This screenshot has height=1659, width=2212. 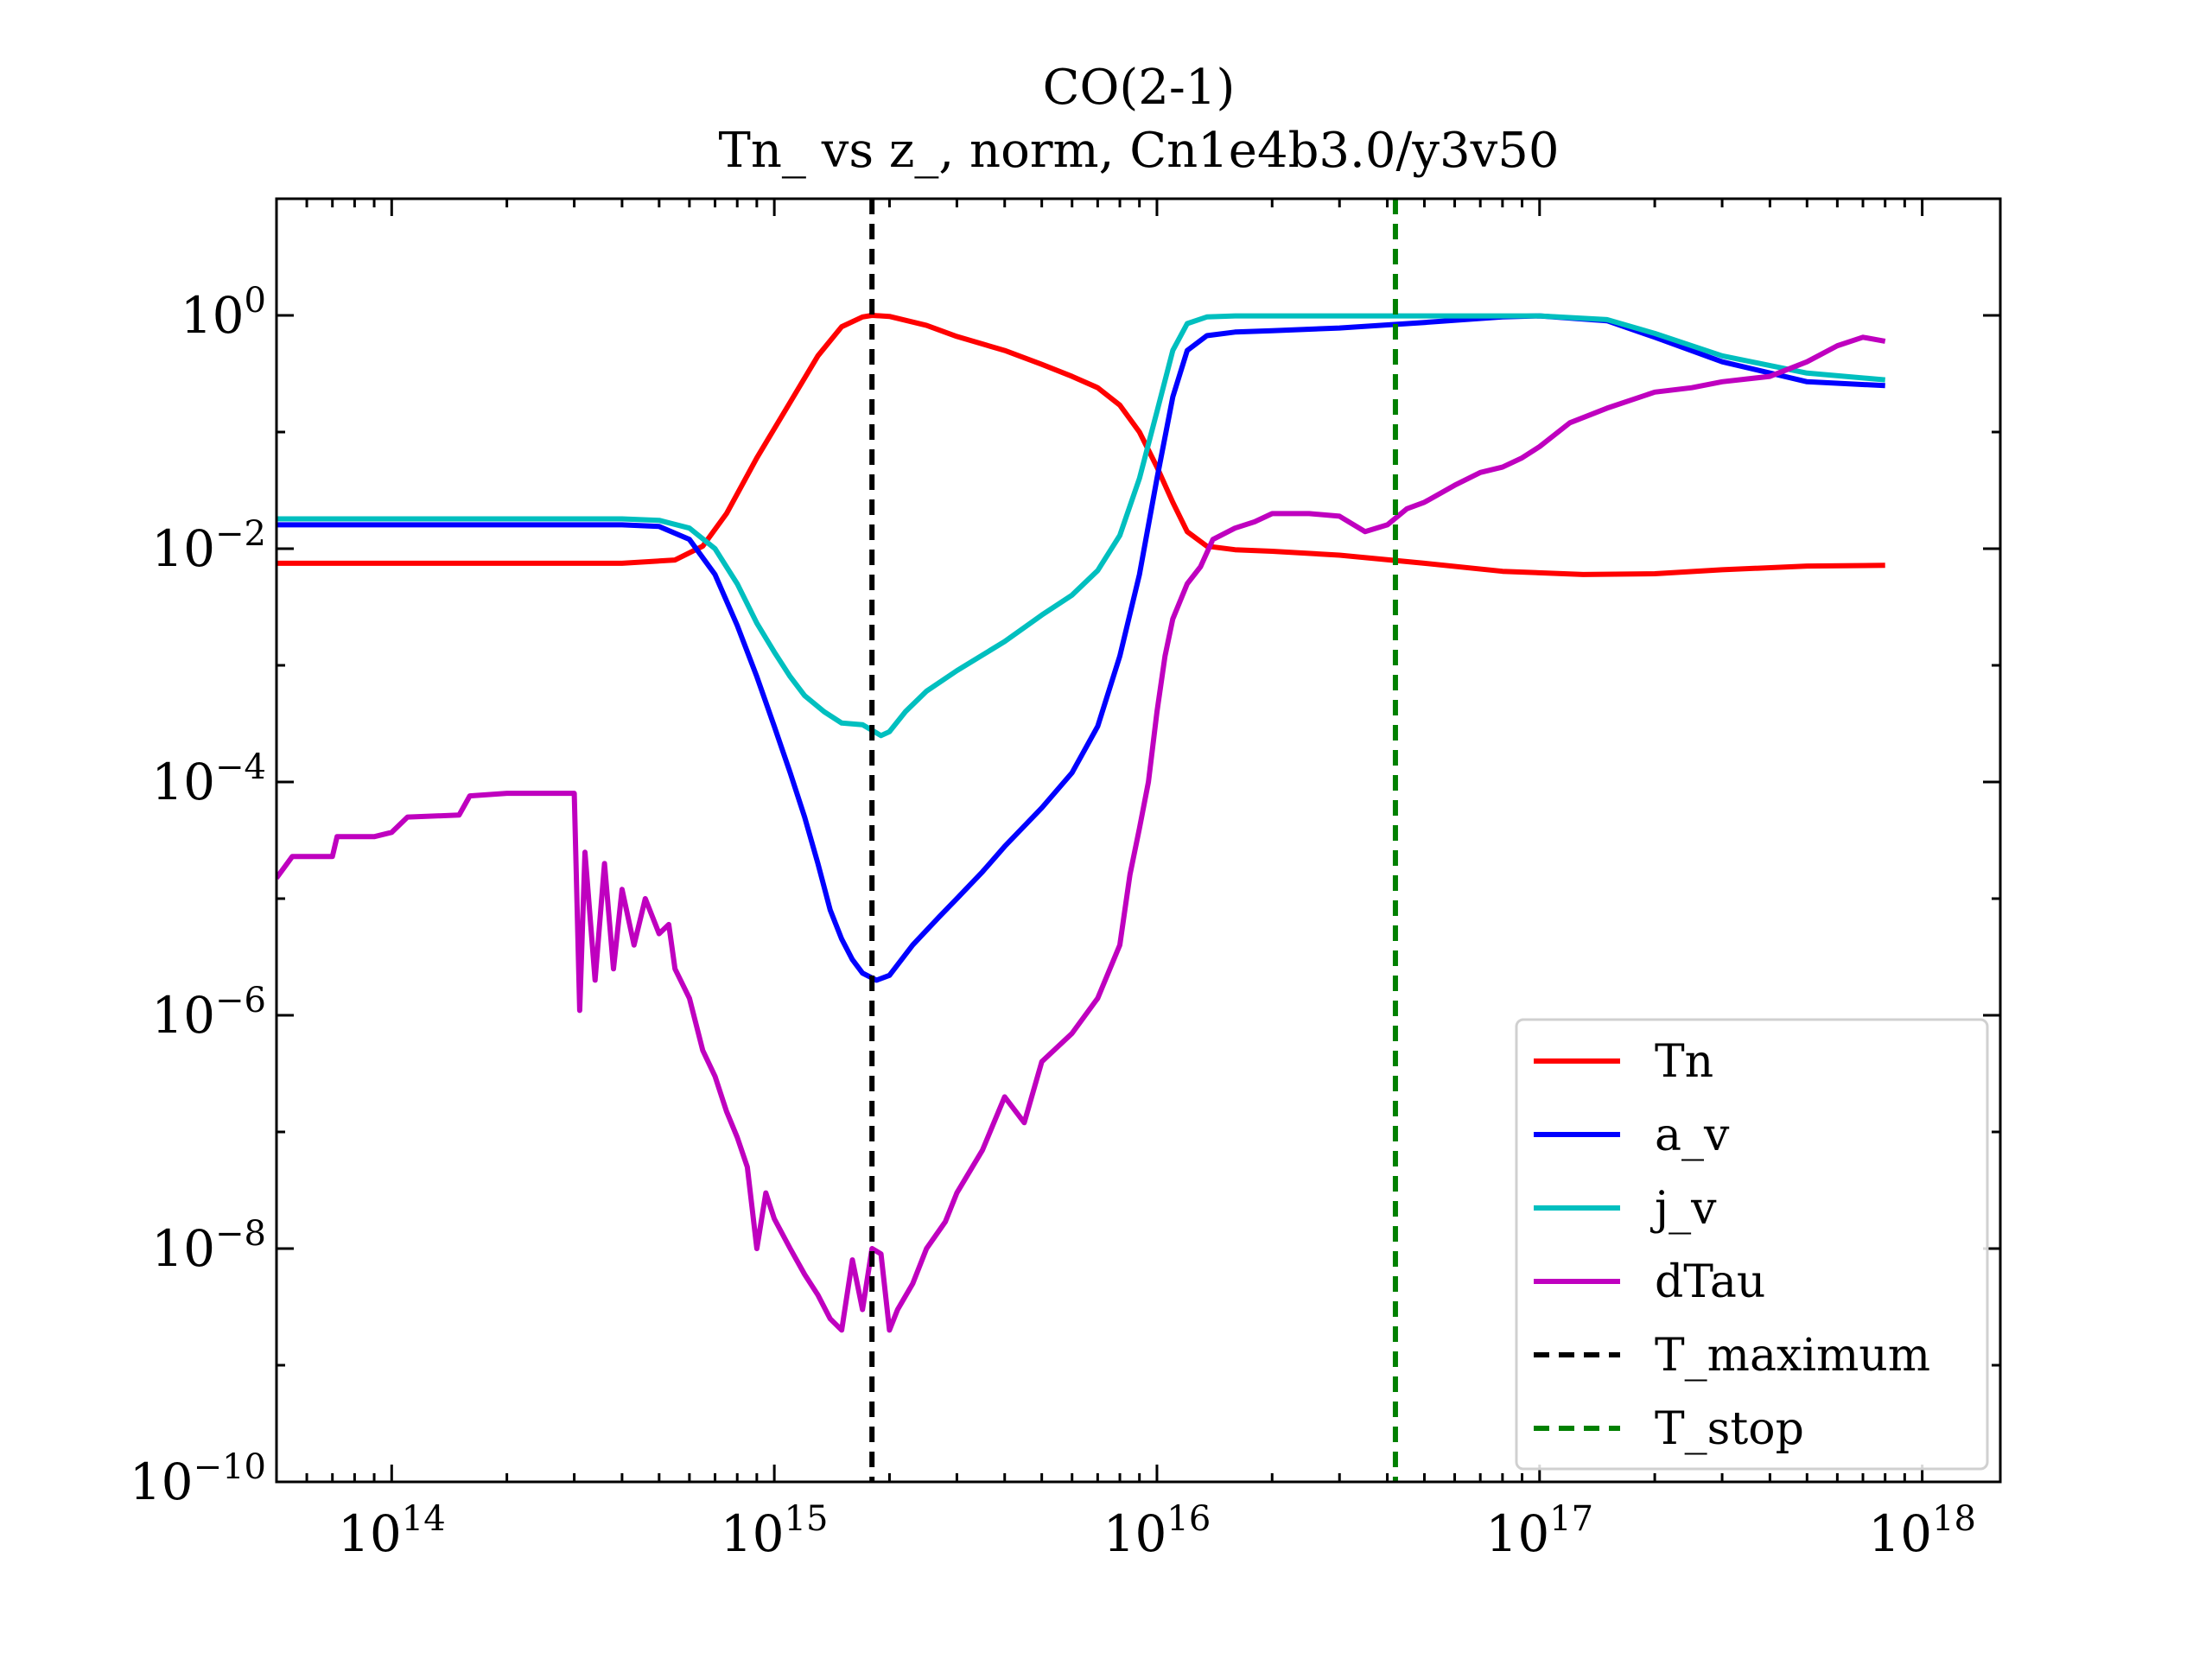 I want to click on legend: Tn a_v j_v dTau T_maximum T_stop, so click(x=1752, y=1244).